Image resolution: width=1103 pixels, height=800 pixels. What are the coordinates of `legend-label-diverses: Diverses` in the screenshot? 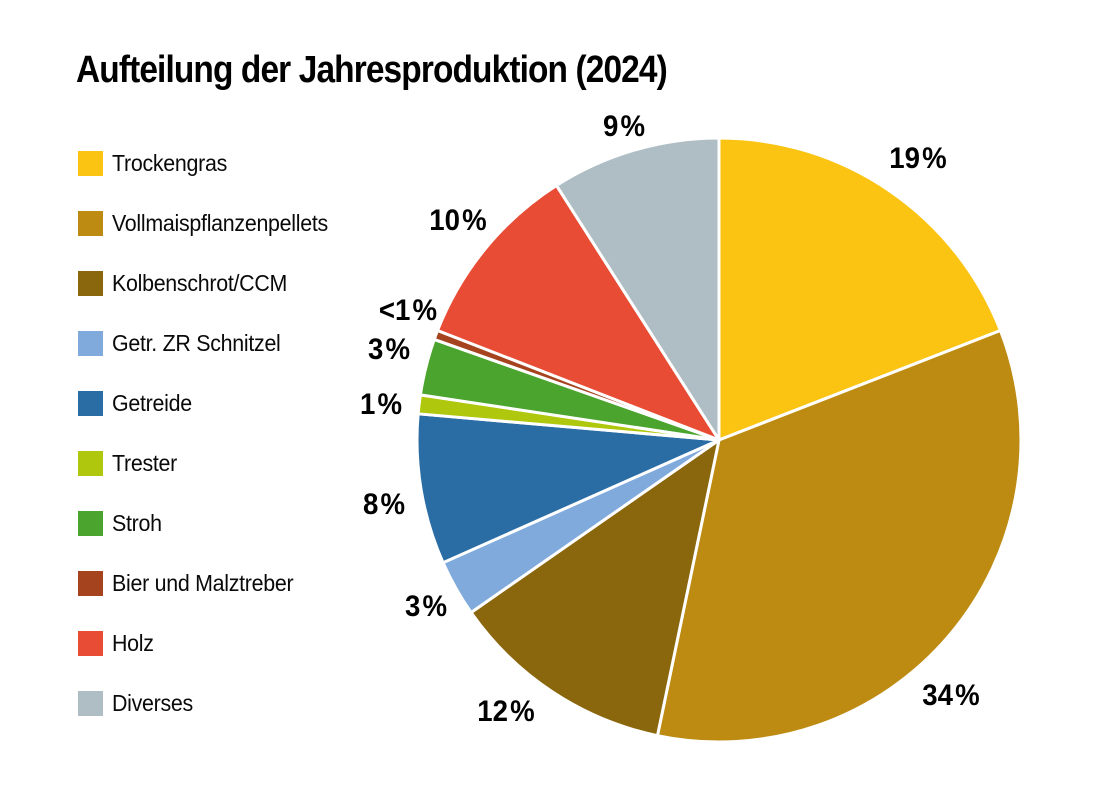 It's located at (152, 703).